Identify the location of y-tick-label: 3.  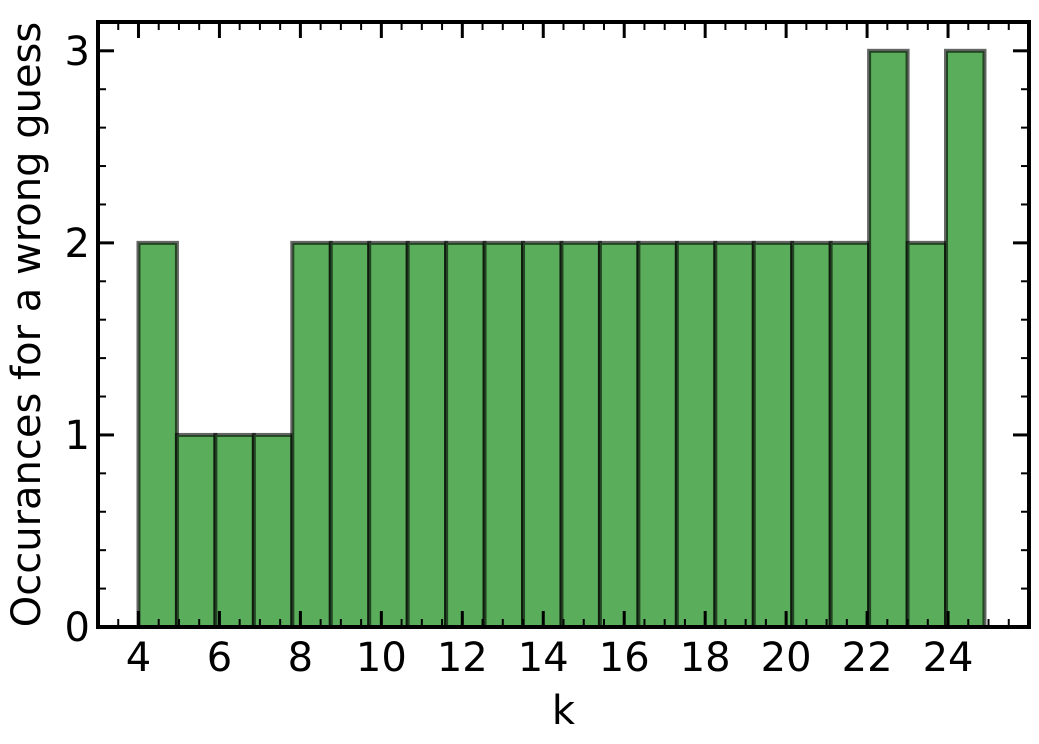
(77, 52).